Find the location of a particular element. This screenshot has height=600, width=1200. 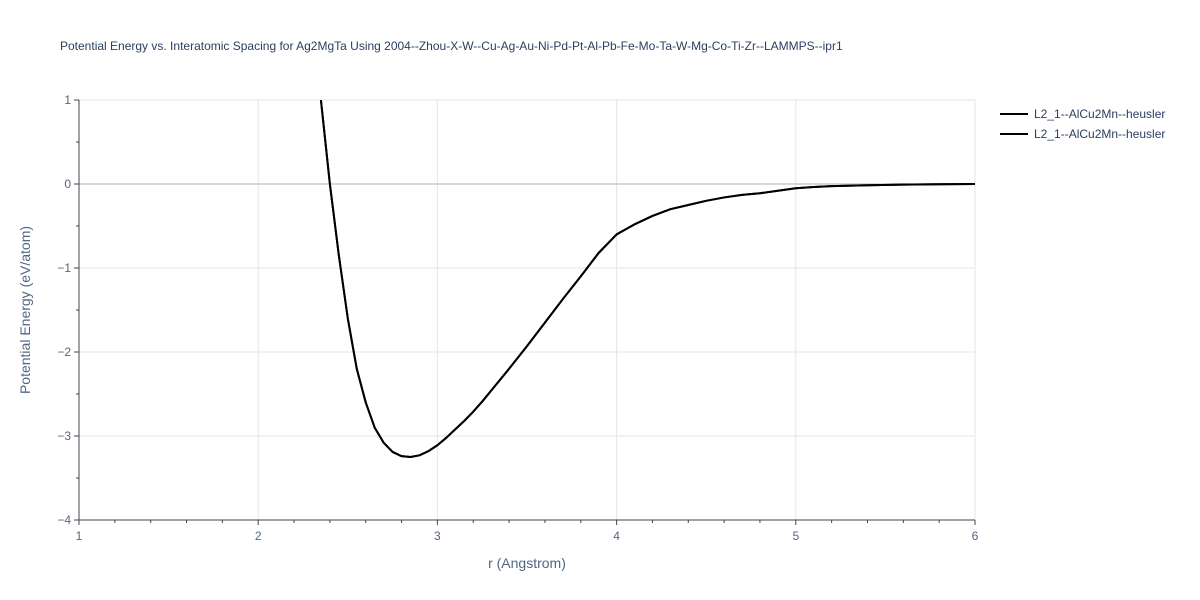

y-tick-label: 0 is located at coordinates (67, 184).